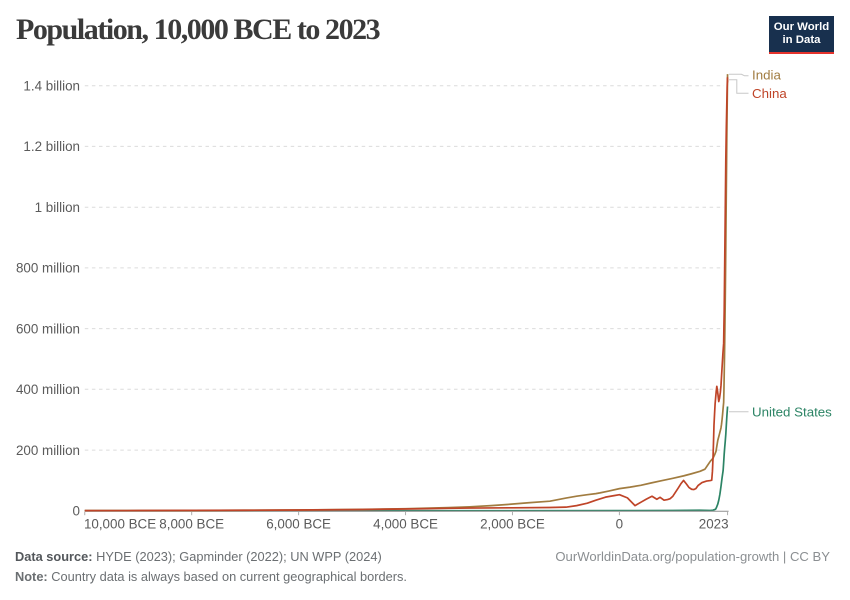  Describe the element at coordinates (51, 85) in the screenshot. I see `svg-text: 1.4 billion` at that location.